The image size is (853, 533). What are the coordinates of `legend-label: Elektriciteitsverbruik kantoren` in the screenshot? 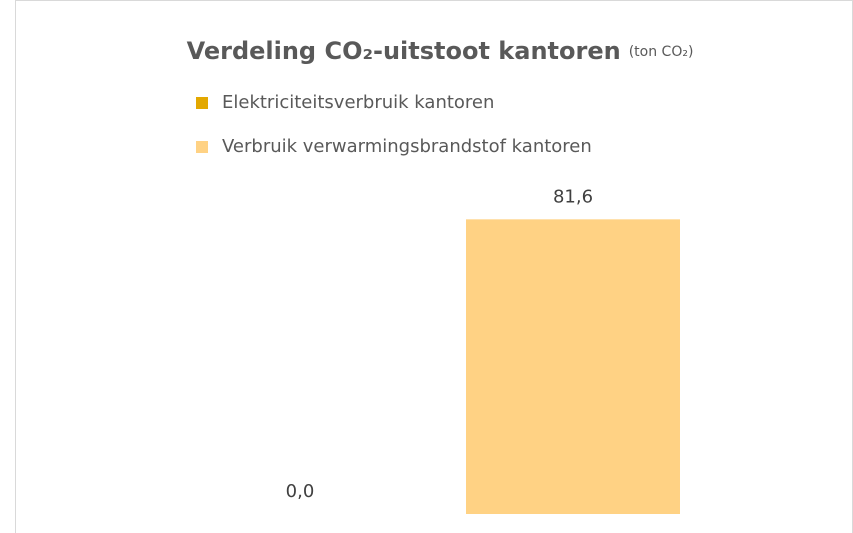 It's located at (358, 102).